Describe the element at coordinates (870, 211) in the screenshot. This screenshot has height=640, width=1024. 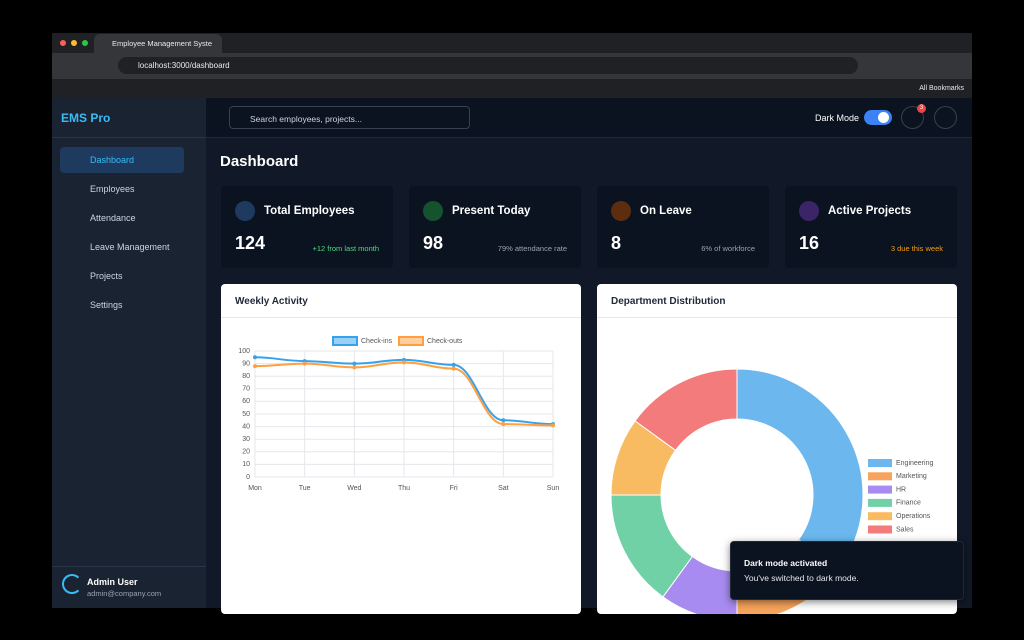
I see `stat-label: Active Projects` at that location.